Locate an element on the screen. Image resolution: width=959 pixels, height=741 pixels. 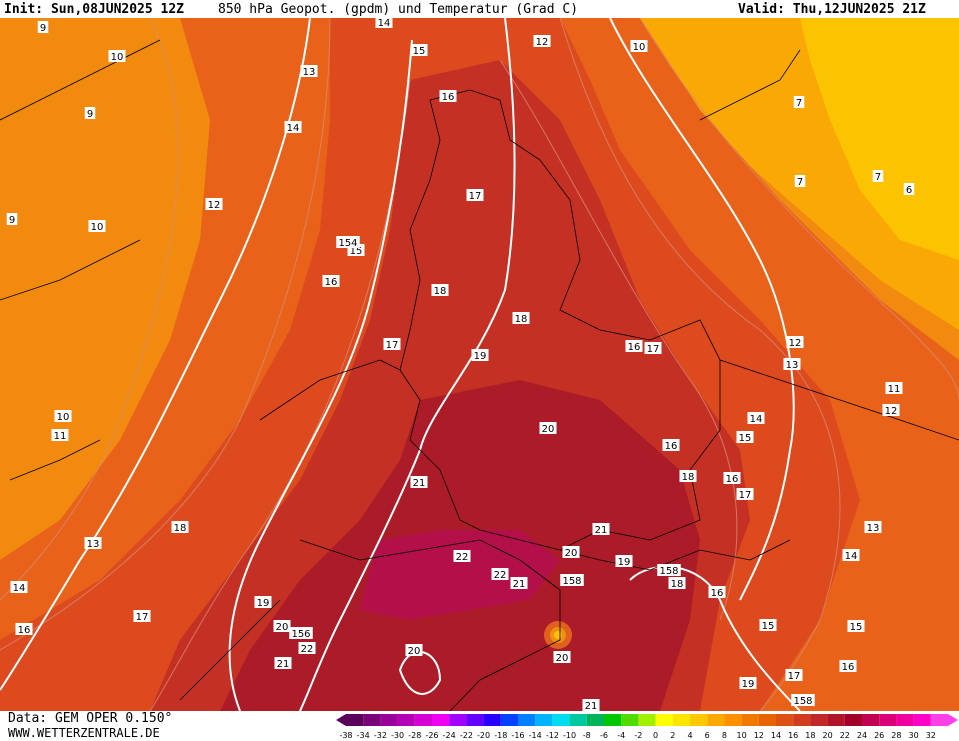
geopotential-label: 158 is located at coordinates (803, 700).